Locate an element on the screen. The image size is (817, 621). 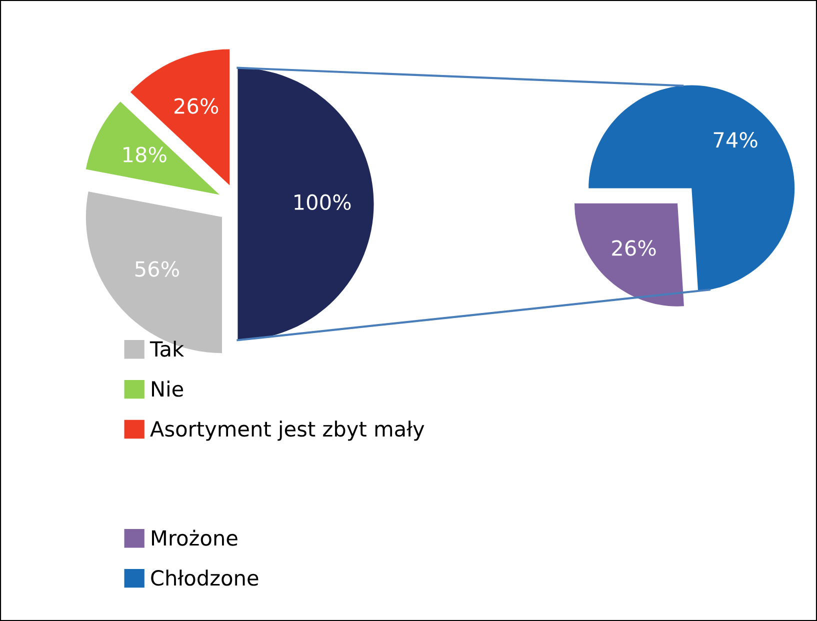
legend-label: Mrożone is located at coordinates (195, 538).